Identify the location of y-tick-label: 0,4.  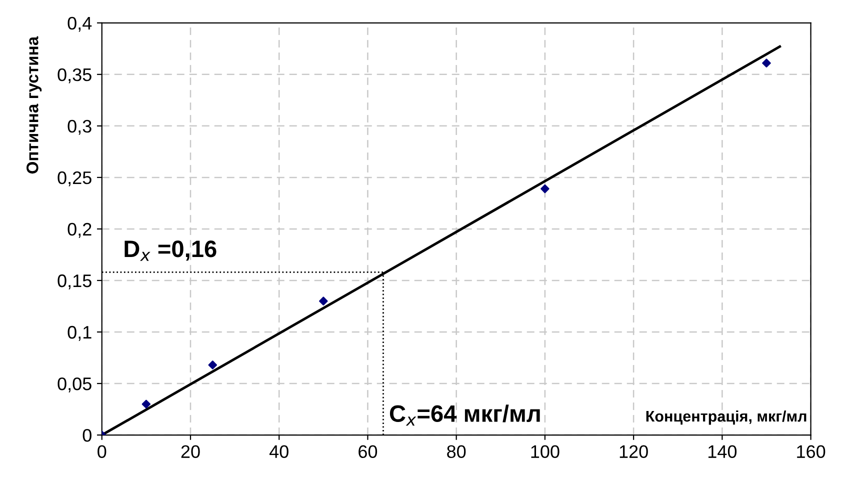
(80, 24).